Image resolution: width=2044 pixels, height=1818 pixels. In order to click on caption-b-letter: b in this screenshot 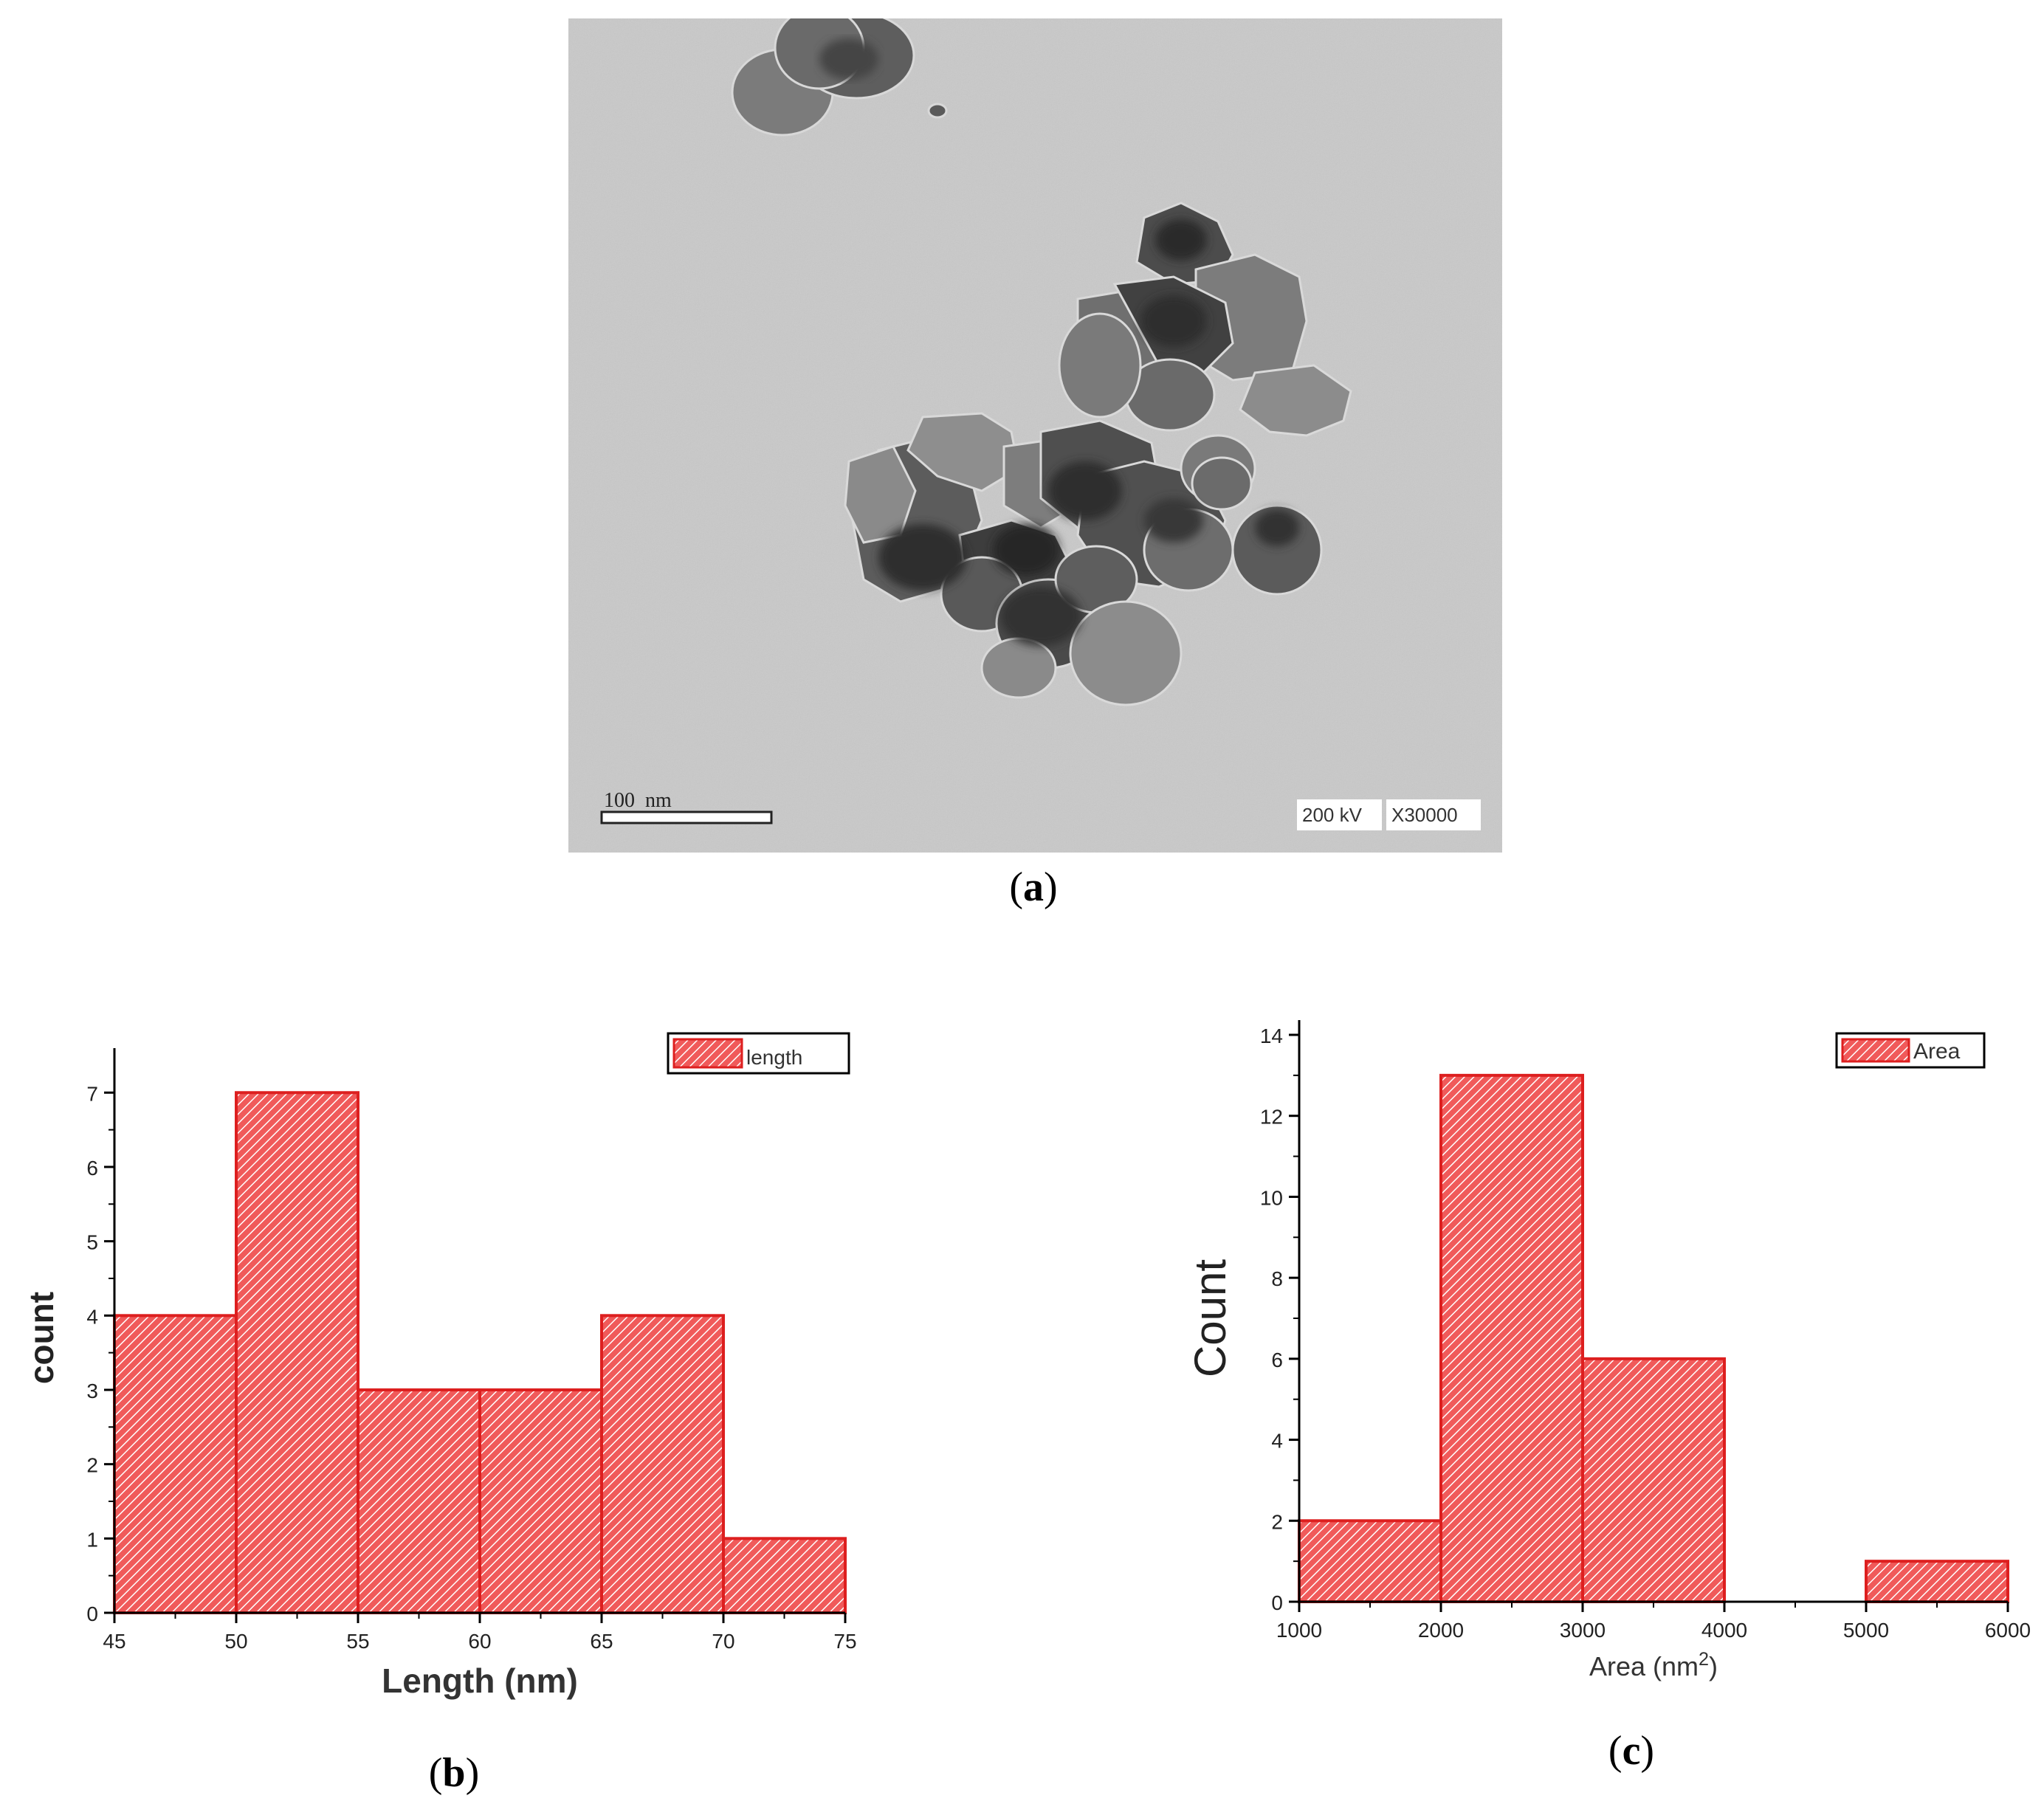, I will do `click(454, 1773)`.